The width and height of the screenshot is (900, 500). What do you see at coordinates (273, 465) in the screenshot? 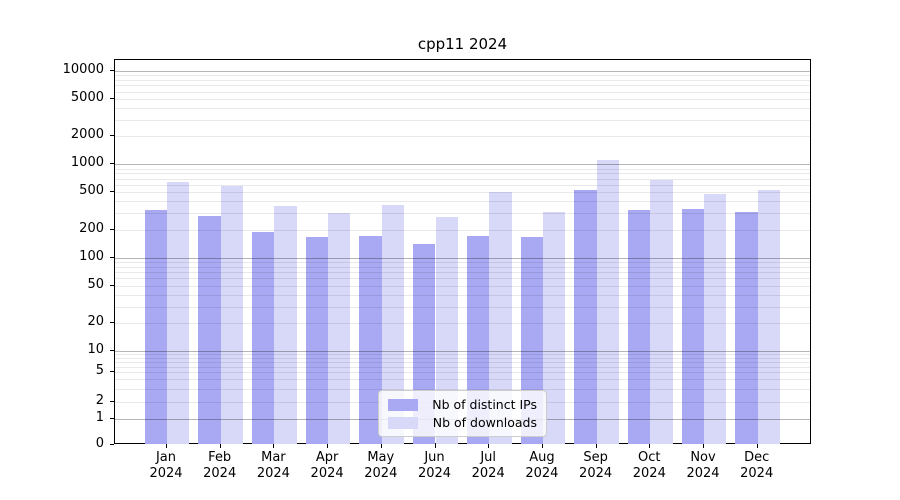
I see `x-tick-label: Mar 2024` at bounding box center [273, 465].